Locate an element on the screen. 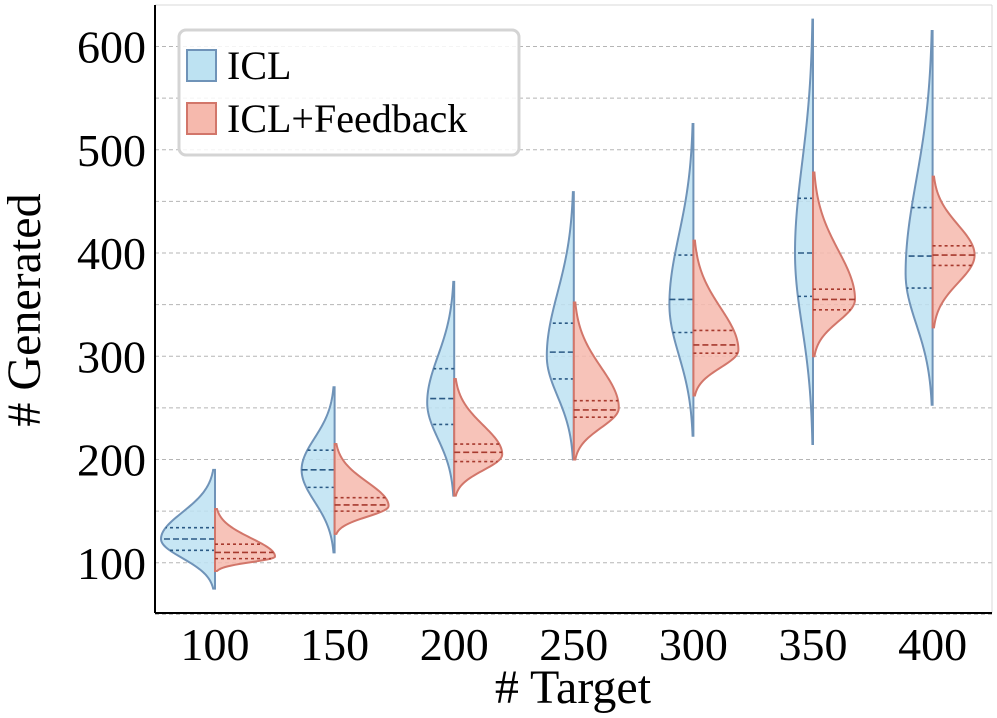  x-tick-label: 350 is located at coordinates (813, 644).